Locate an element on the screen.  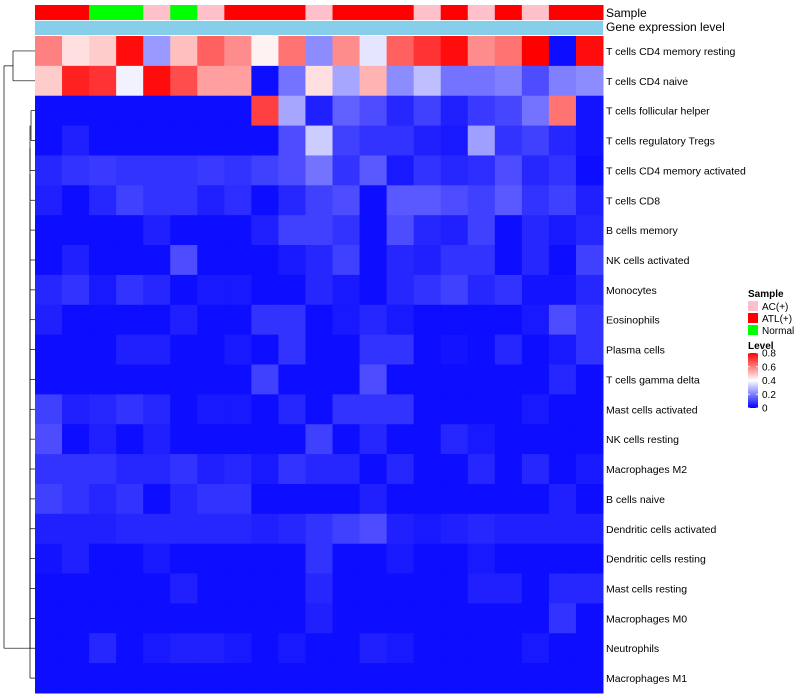
row-dendrogram is located at coordinates (19, 364).